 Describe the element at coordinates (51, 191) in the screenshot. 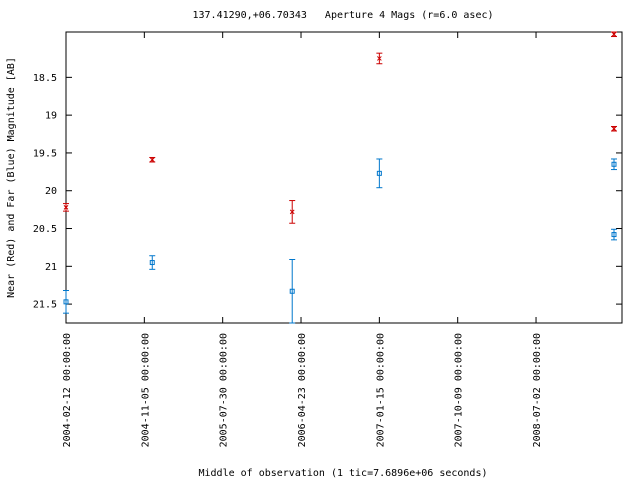

I see `y-tick-label: 20` at that location.